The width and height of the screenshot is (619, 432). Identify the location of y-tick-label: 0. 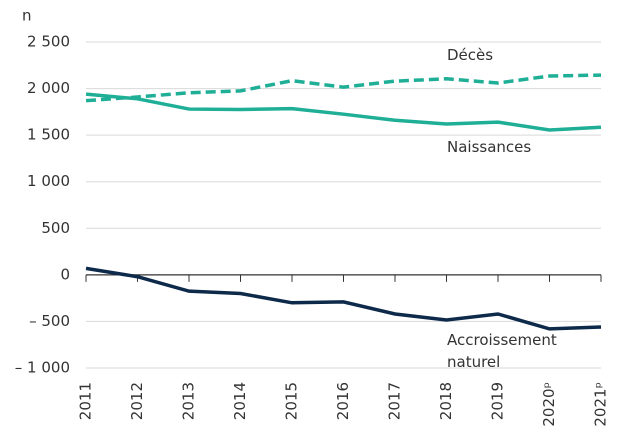
(65, 274).